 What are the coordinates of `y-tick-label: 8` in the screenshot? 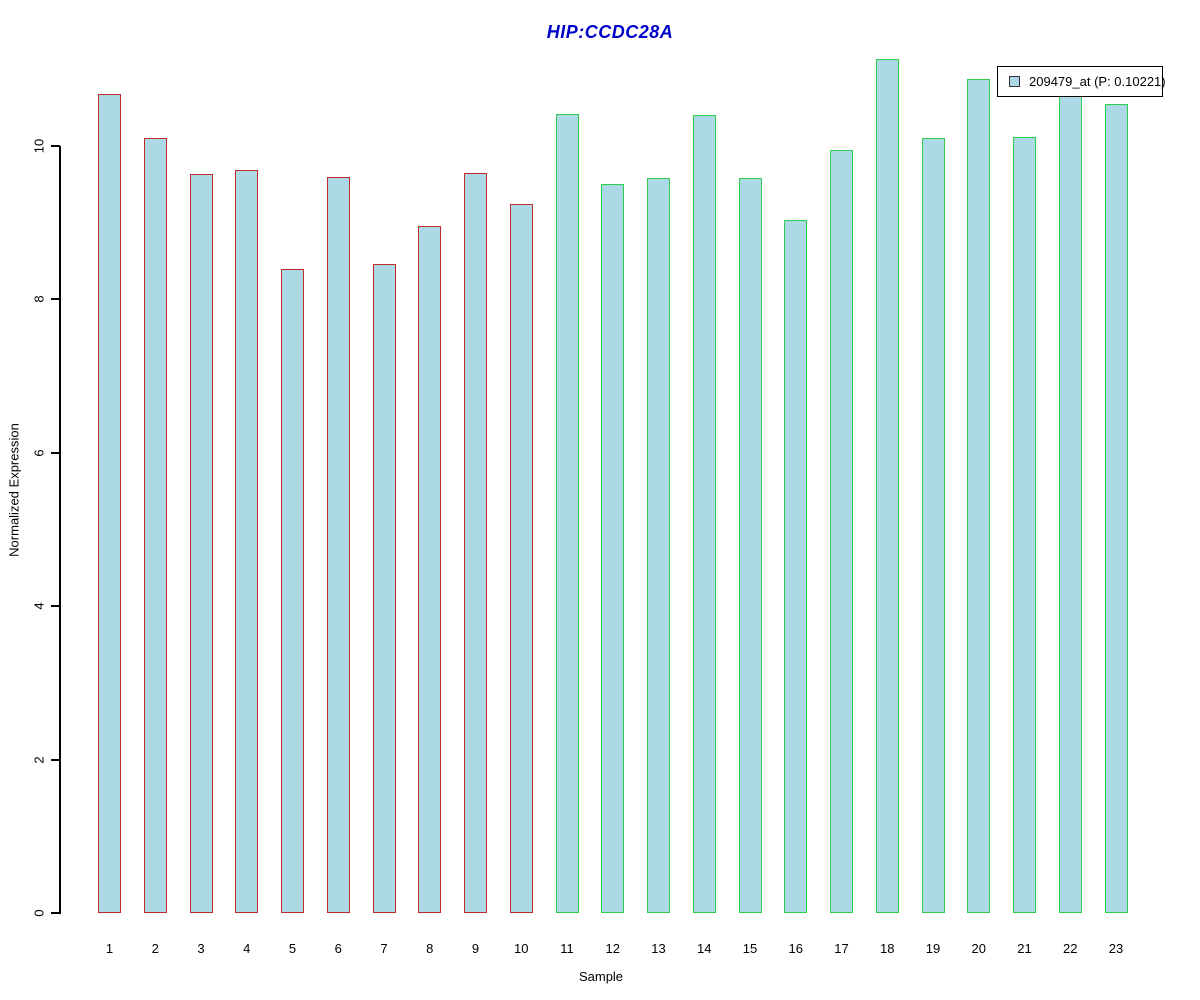 It's located at (39, 299).